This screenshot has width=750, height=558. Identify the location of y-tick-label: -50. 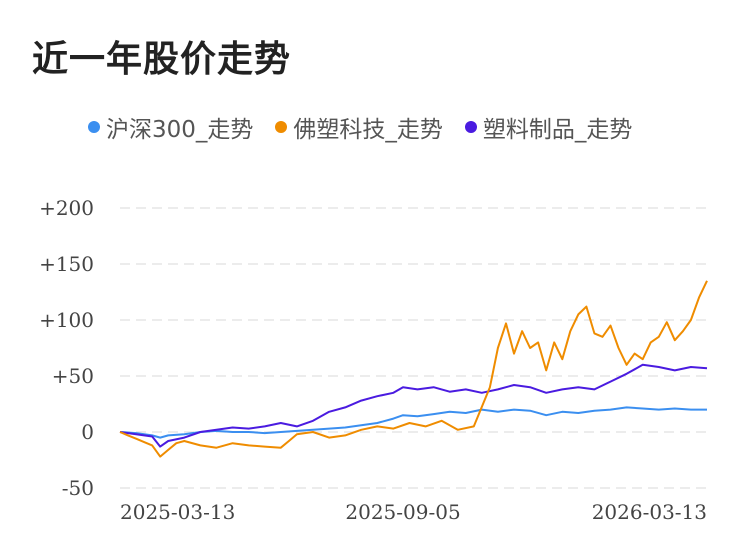
(78, 488).